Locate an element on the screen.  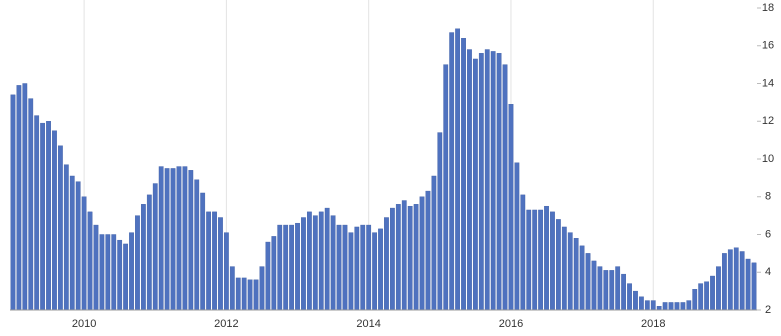
x-tick-label: 2016 is located at coordinates (511, 324).